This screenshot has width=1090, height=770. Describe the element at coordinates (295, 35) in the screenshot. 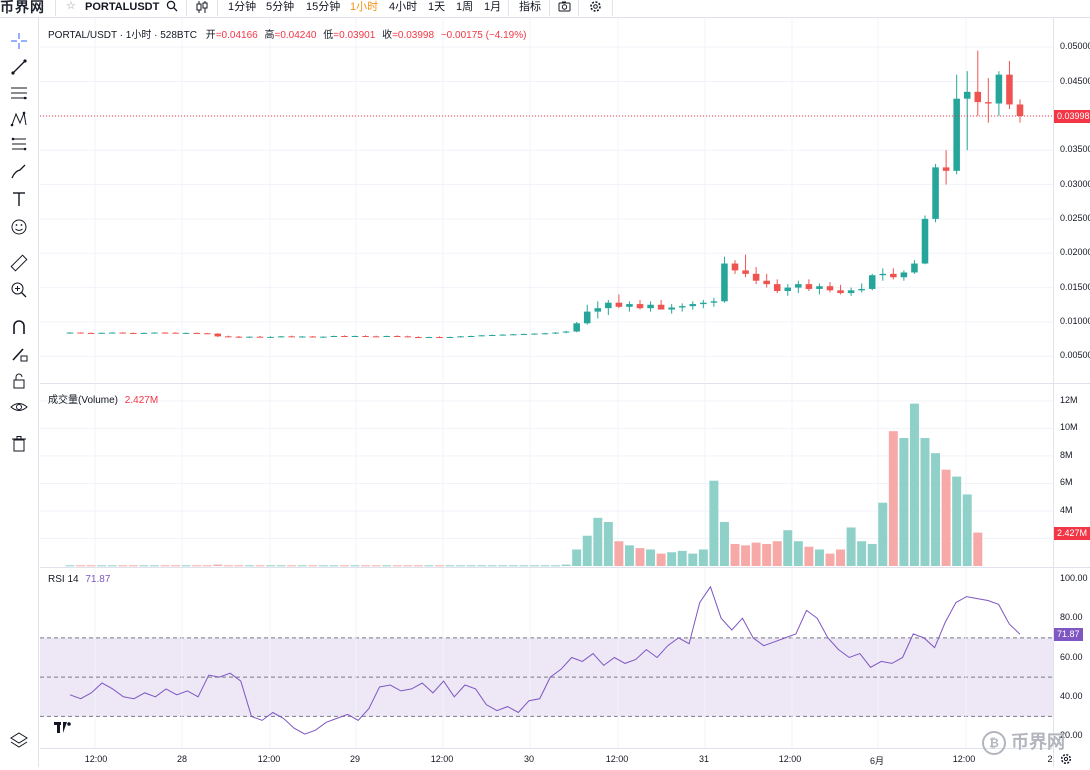

I see `legend-high: =0.04240` at that location.